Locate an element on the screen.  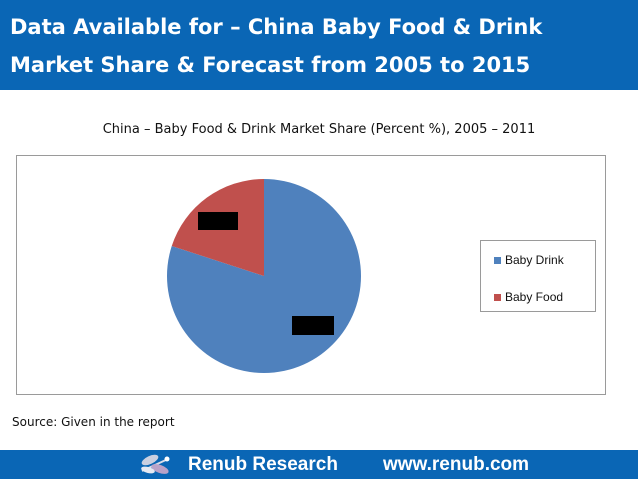
dragonfly-icon is located at coordinates (155, 464).